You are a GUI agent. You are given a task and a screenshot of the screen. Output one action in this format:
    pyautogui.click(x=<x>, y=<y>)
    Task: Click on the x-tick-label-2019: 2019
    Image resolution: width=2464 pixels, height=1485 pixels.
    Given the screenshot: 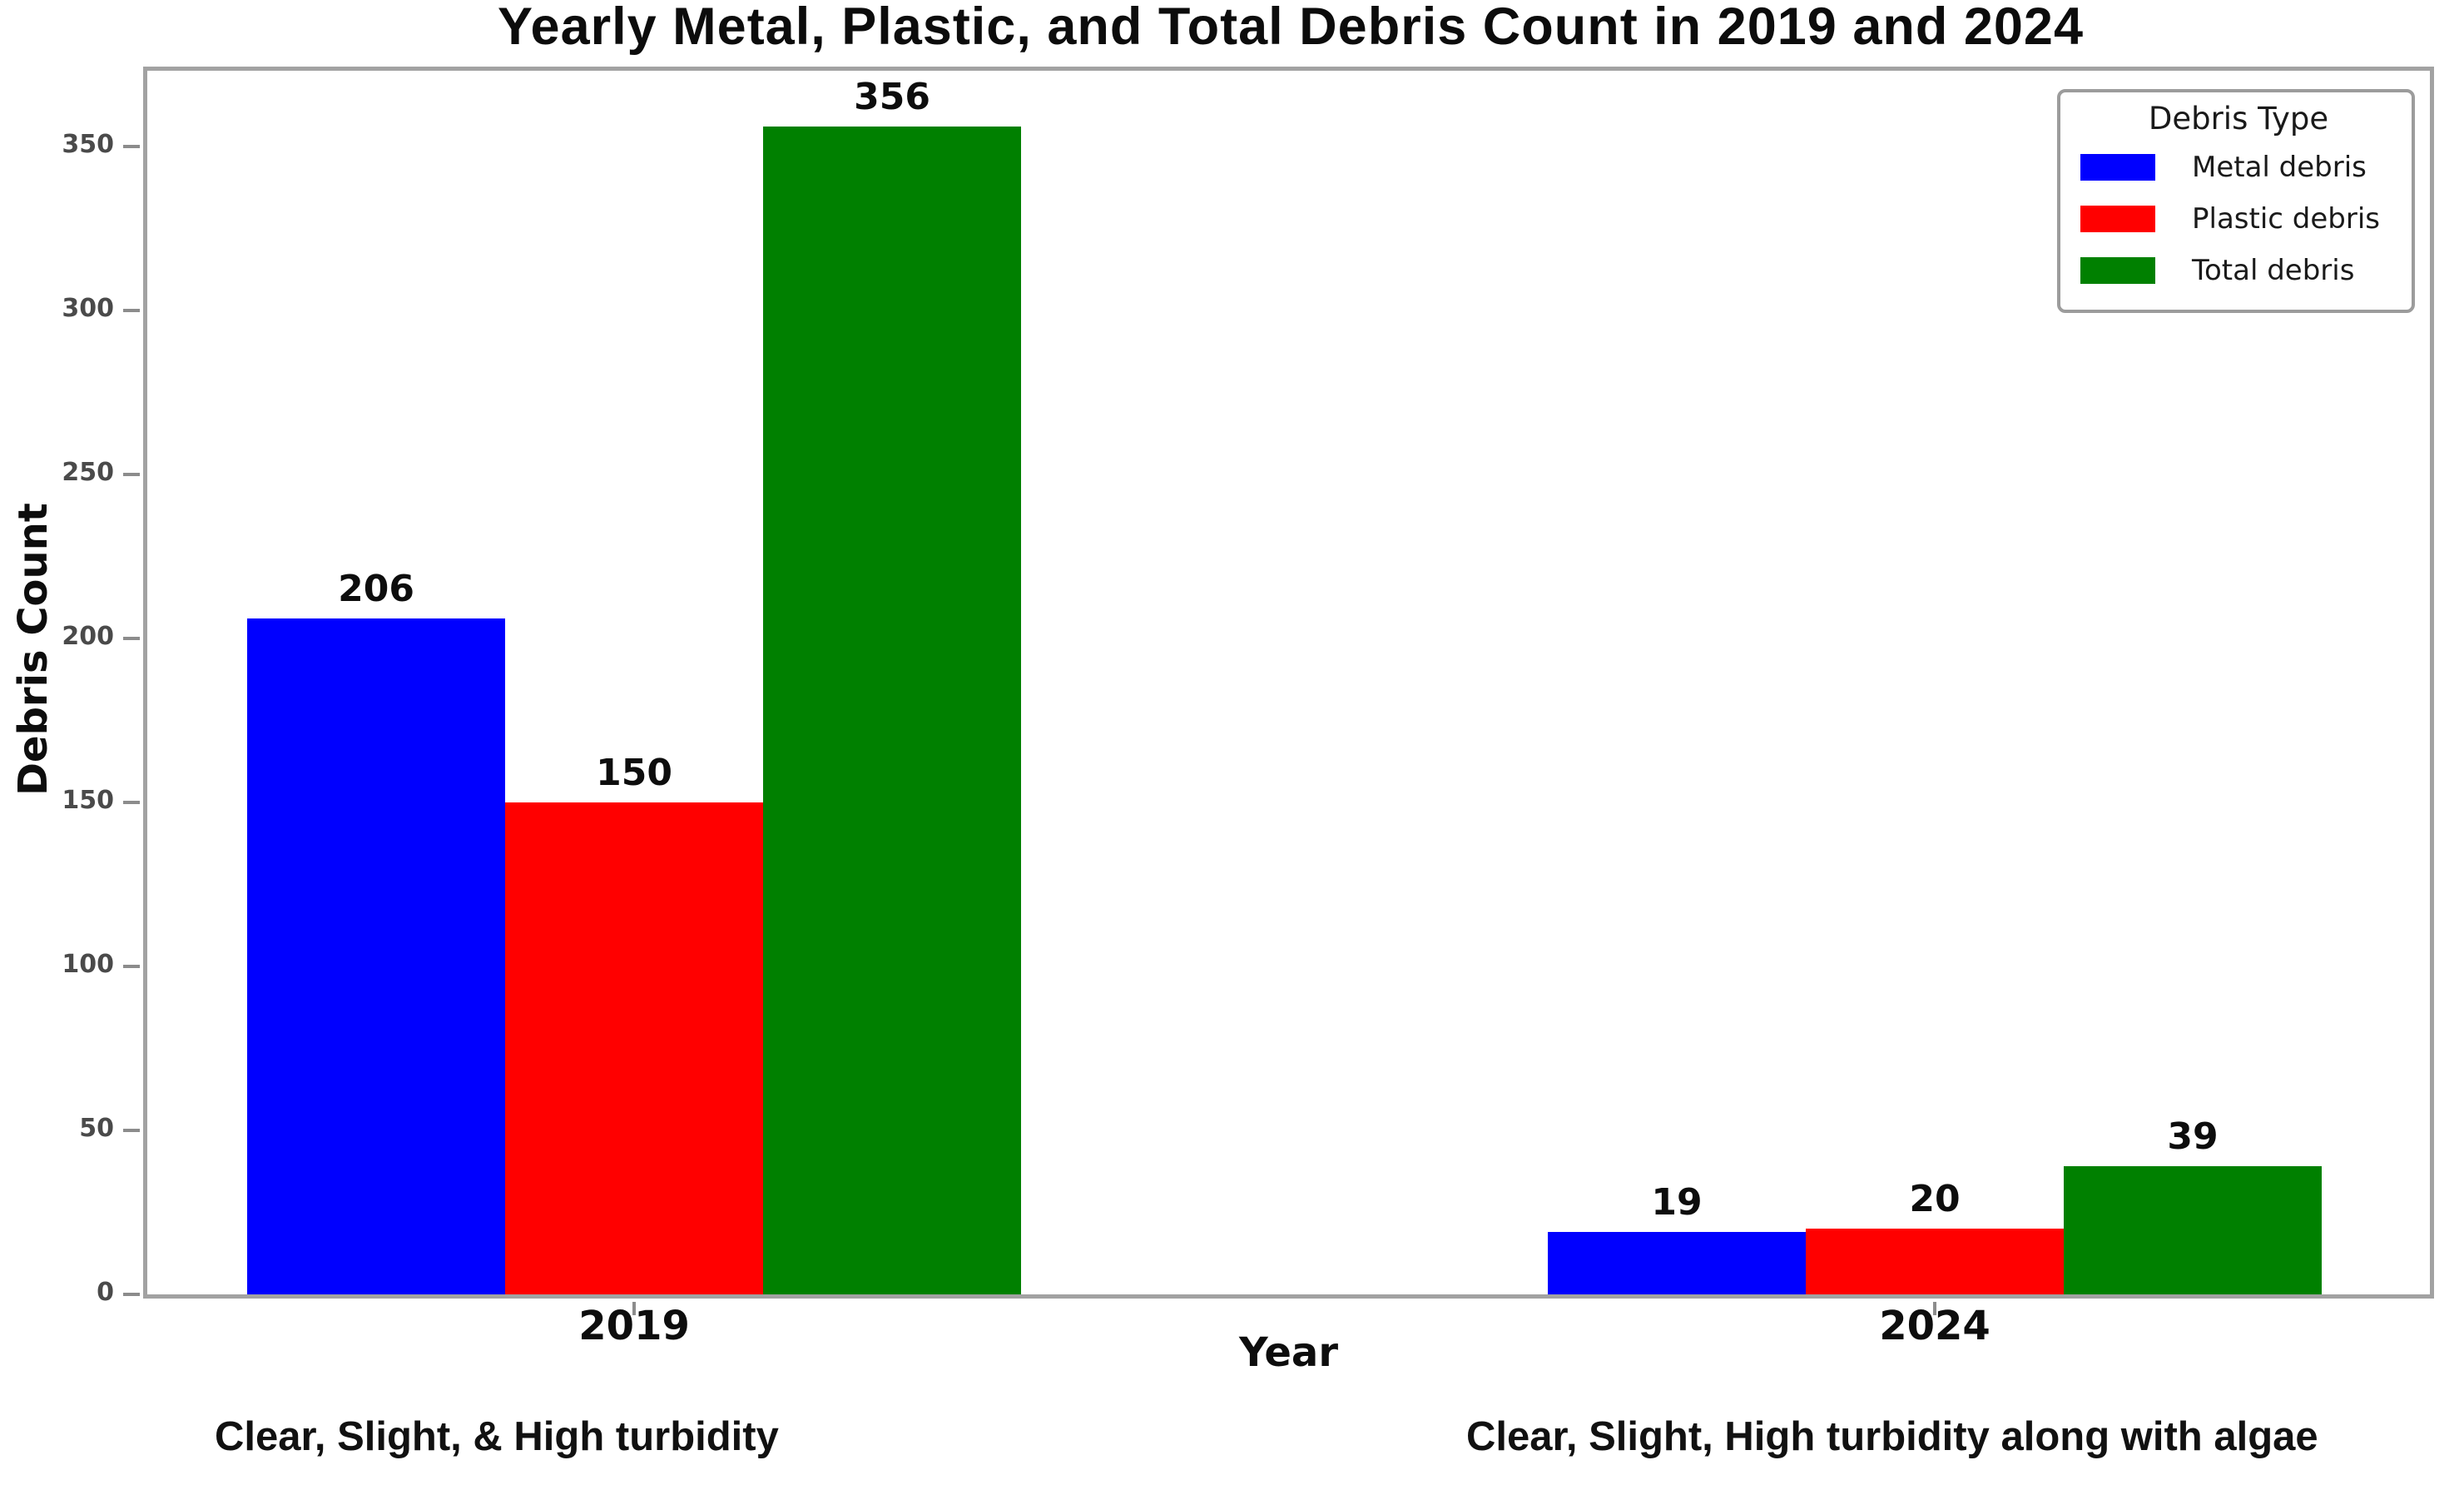 What is the action you would take?
    pyautogui.click(x=634, y=1326)
    